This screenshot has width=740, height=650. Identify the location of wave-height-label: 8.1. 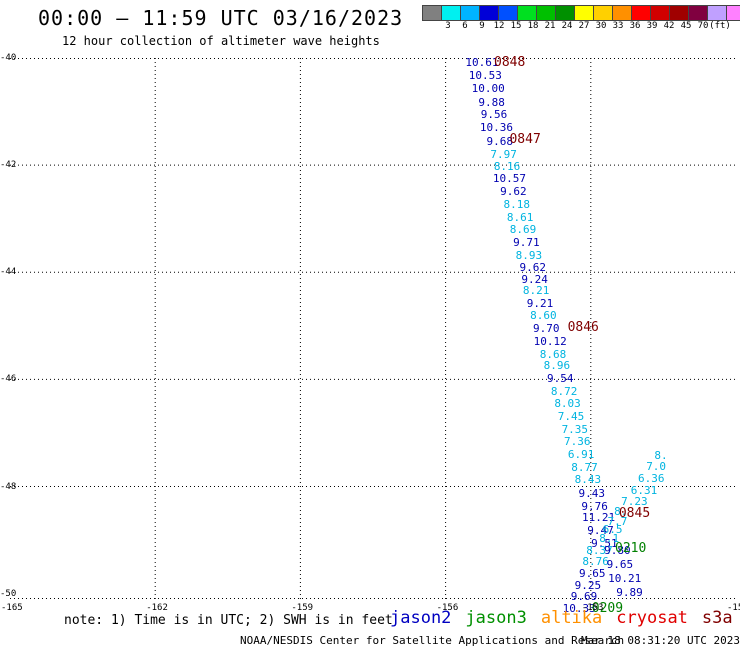
(609, 539).